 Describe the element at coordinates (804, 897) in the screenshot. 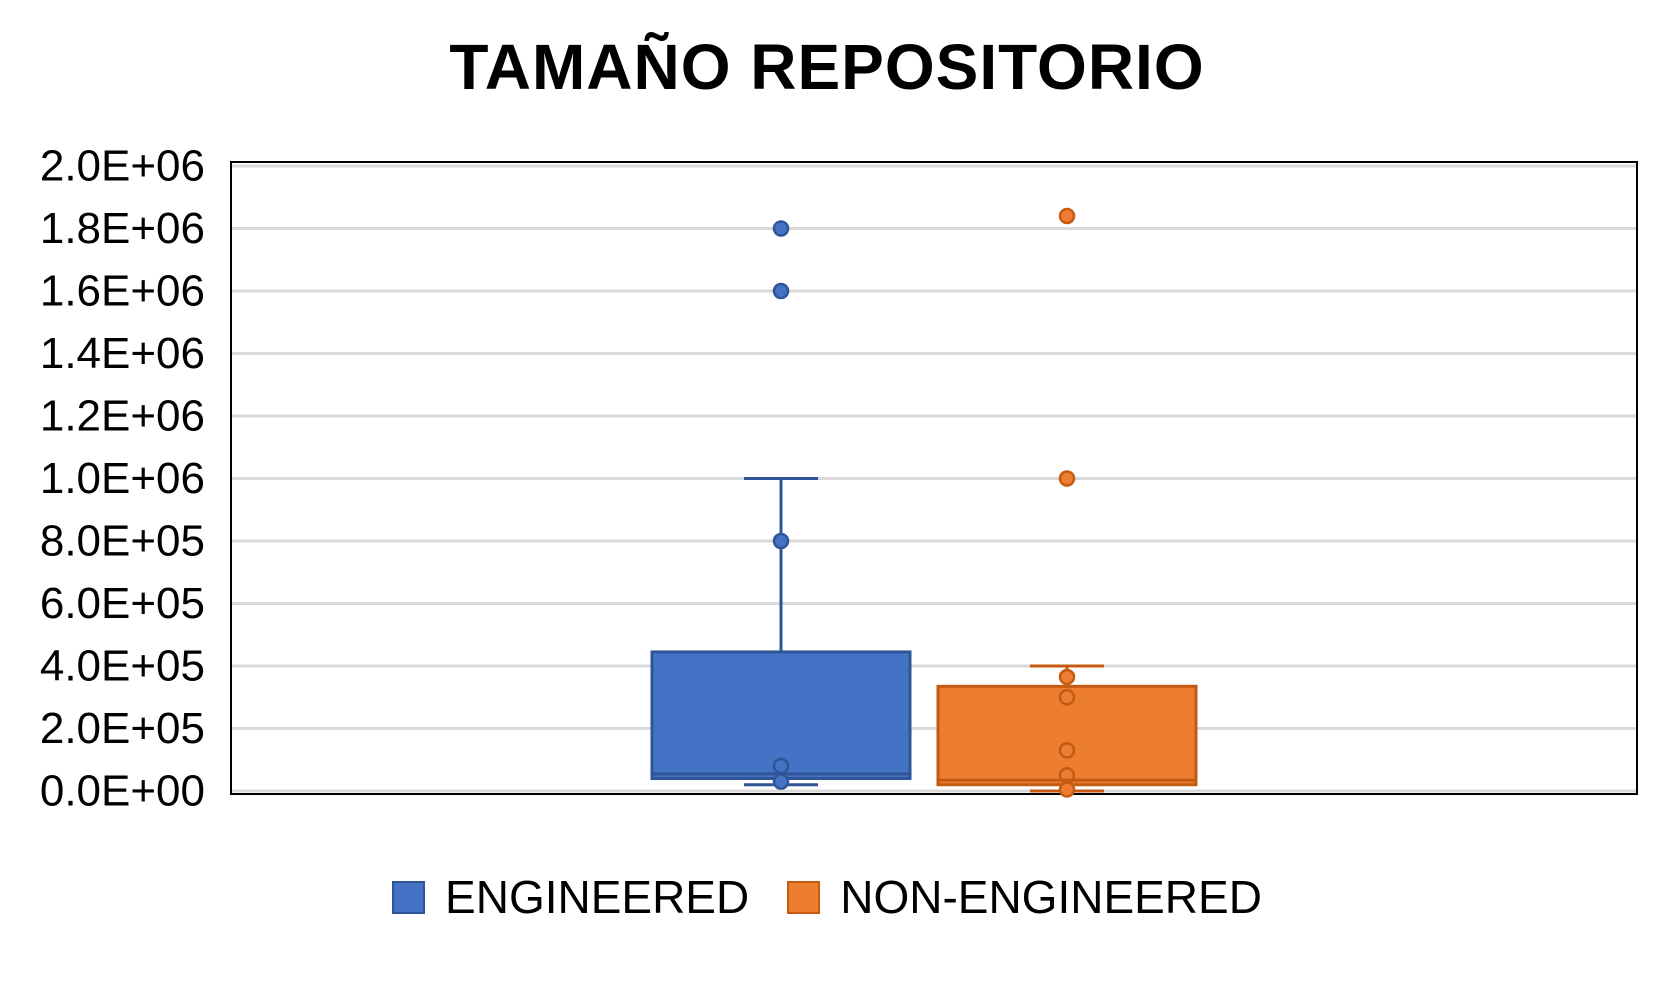

I see `legend-swatch-non-engineered` at that location.